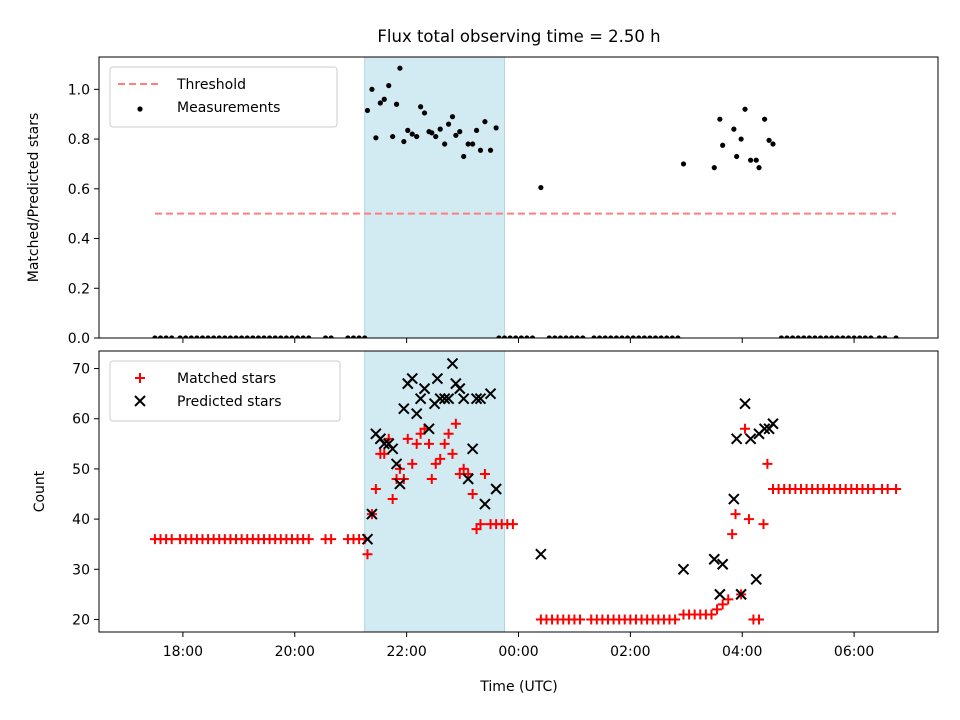 This screenshot has height=720, width=960. Describe the element at coordinates (79, 90) in the screenshot. I see `y-tick-label: 1.0` at that location.